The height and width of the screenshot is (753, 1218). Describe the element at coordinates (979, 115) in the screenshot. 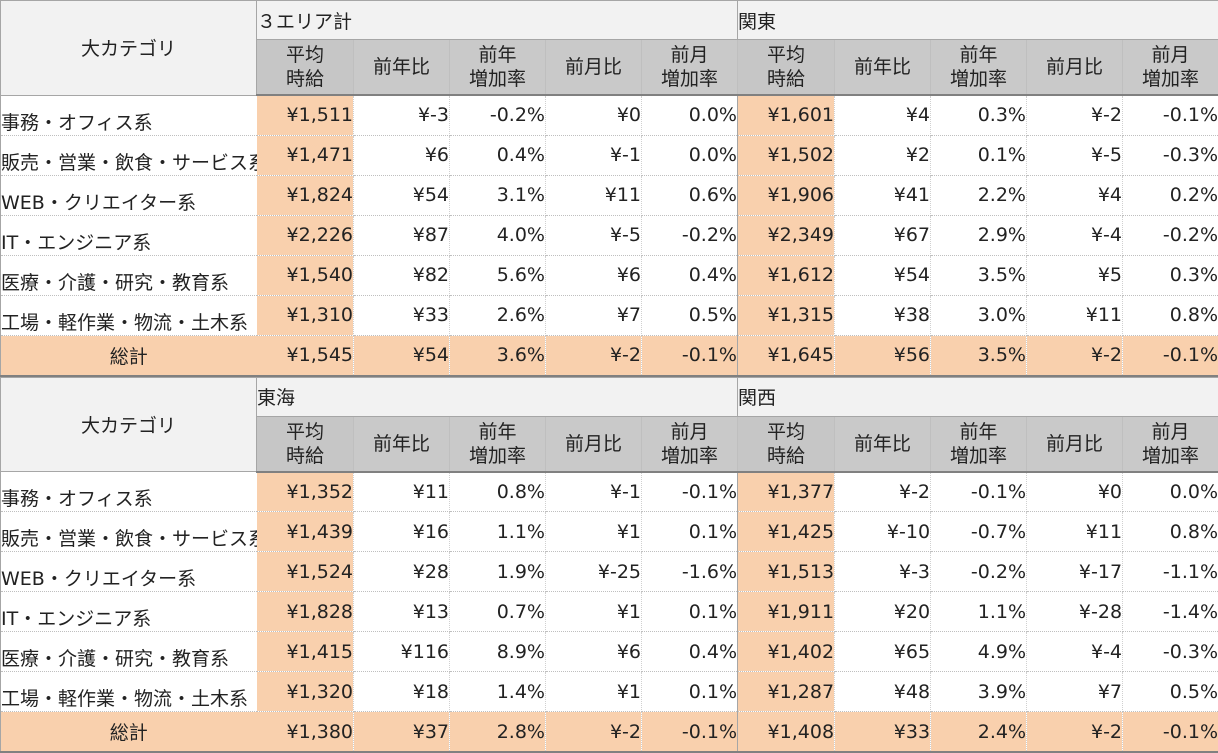

I see `value-cell: 0.3%` at that location.